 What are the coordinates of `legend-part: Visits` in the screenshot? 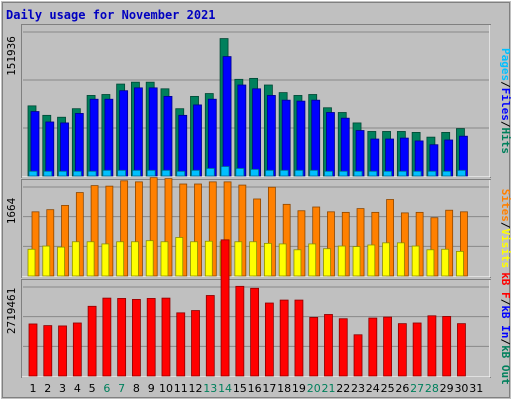 It's located at (505, 249).